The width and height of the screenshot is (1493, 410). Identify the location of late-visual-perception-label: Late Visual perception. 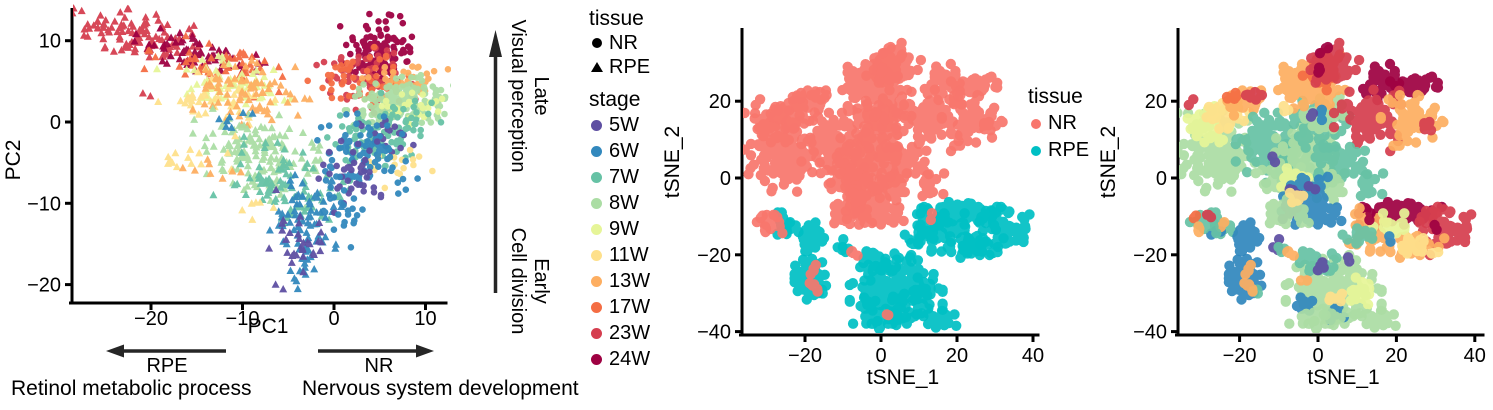
(529, 96).